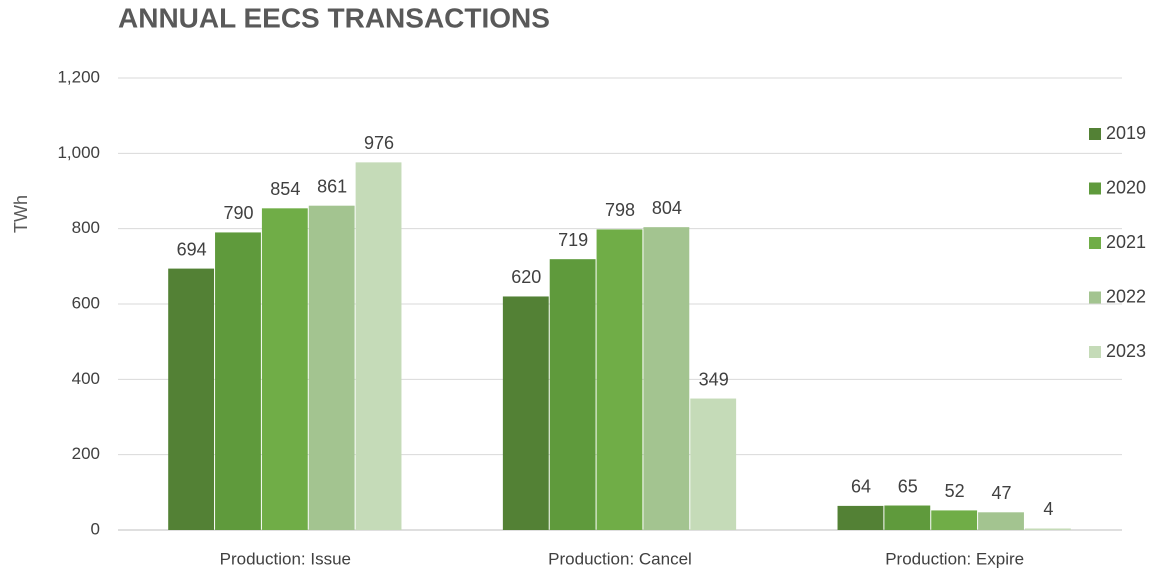  Describe the element at coordinates (908, 486) in the screenshot. I see `data-label: 65` at that location.